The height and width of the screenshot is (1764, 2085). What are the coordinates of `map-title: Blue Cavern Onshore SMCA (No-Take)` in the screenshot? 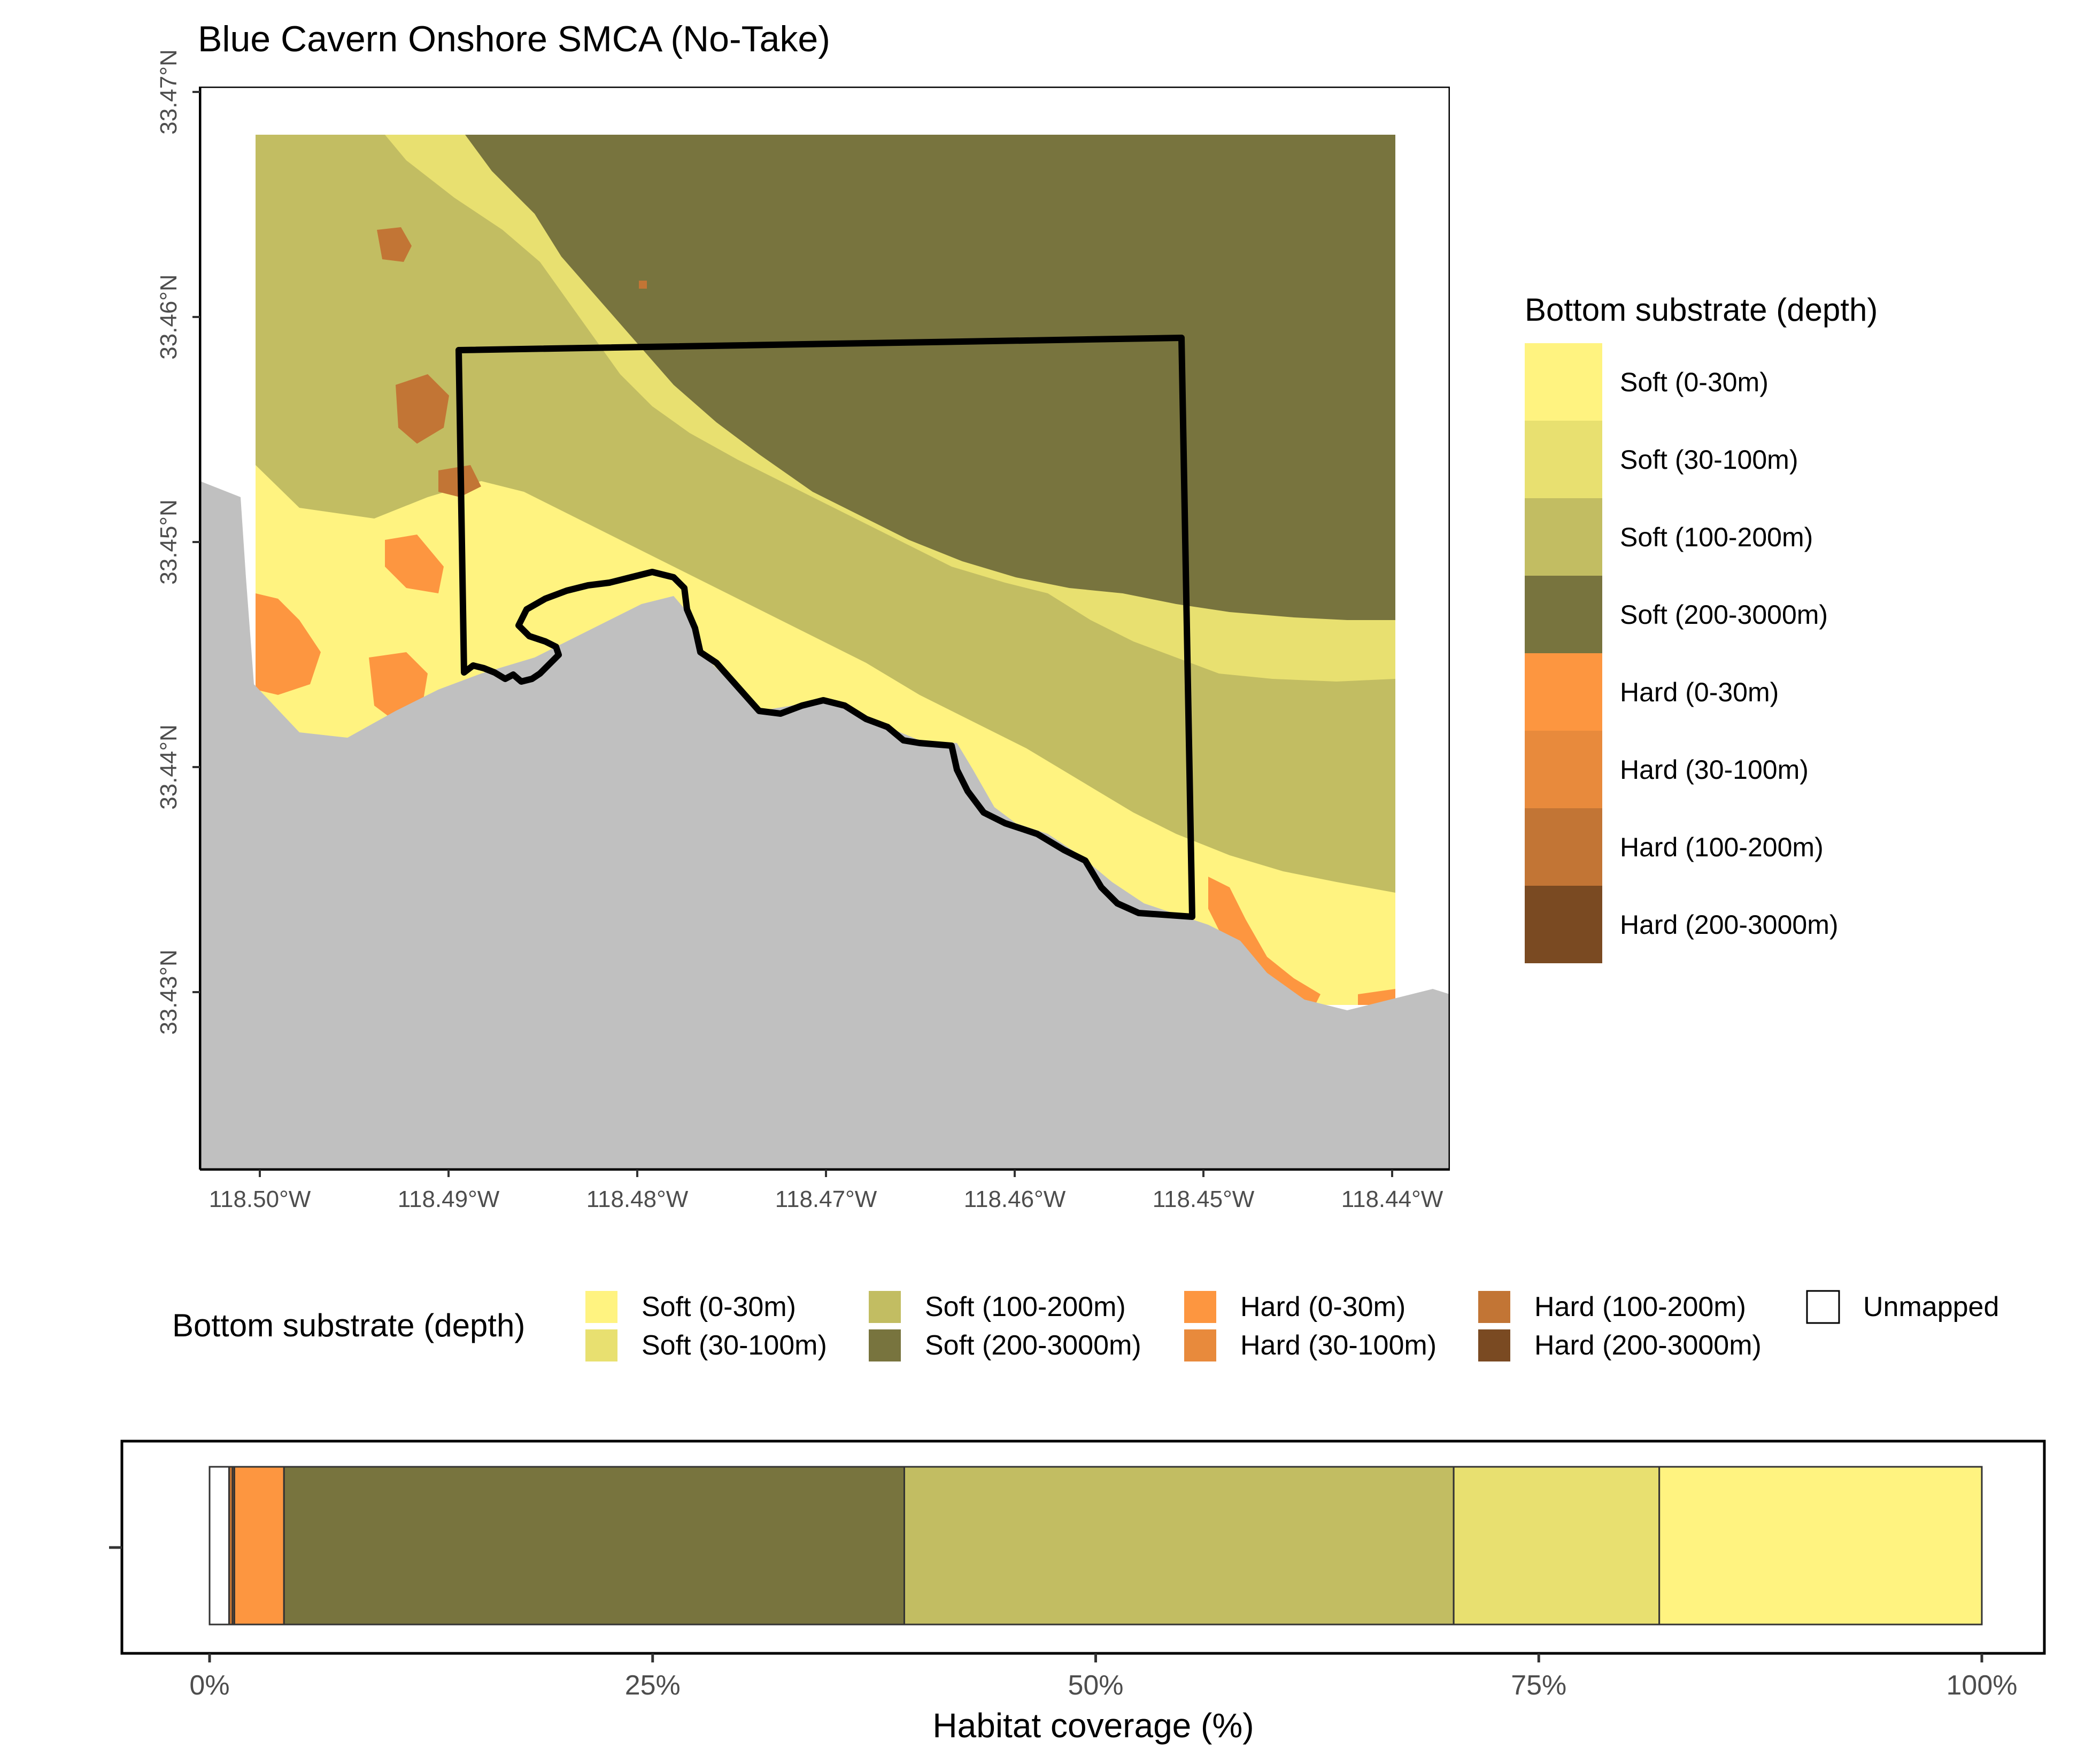 It's located at (514, 39).